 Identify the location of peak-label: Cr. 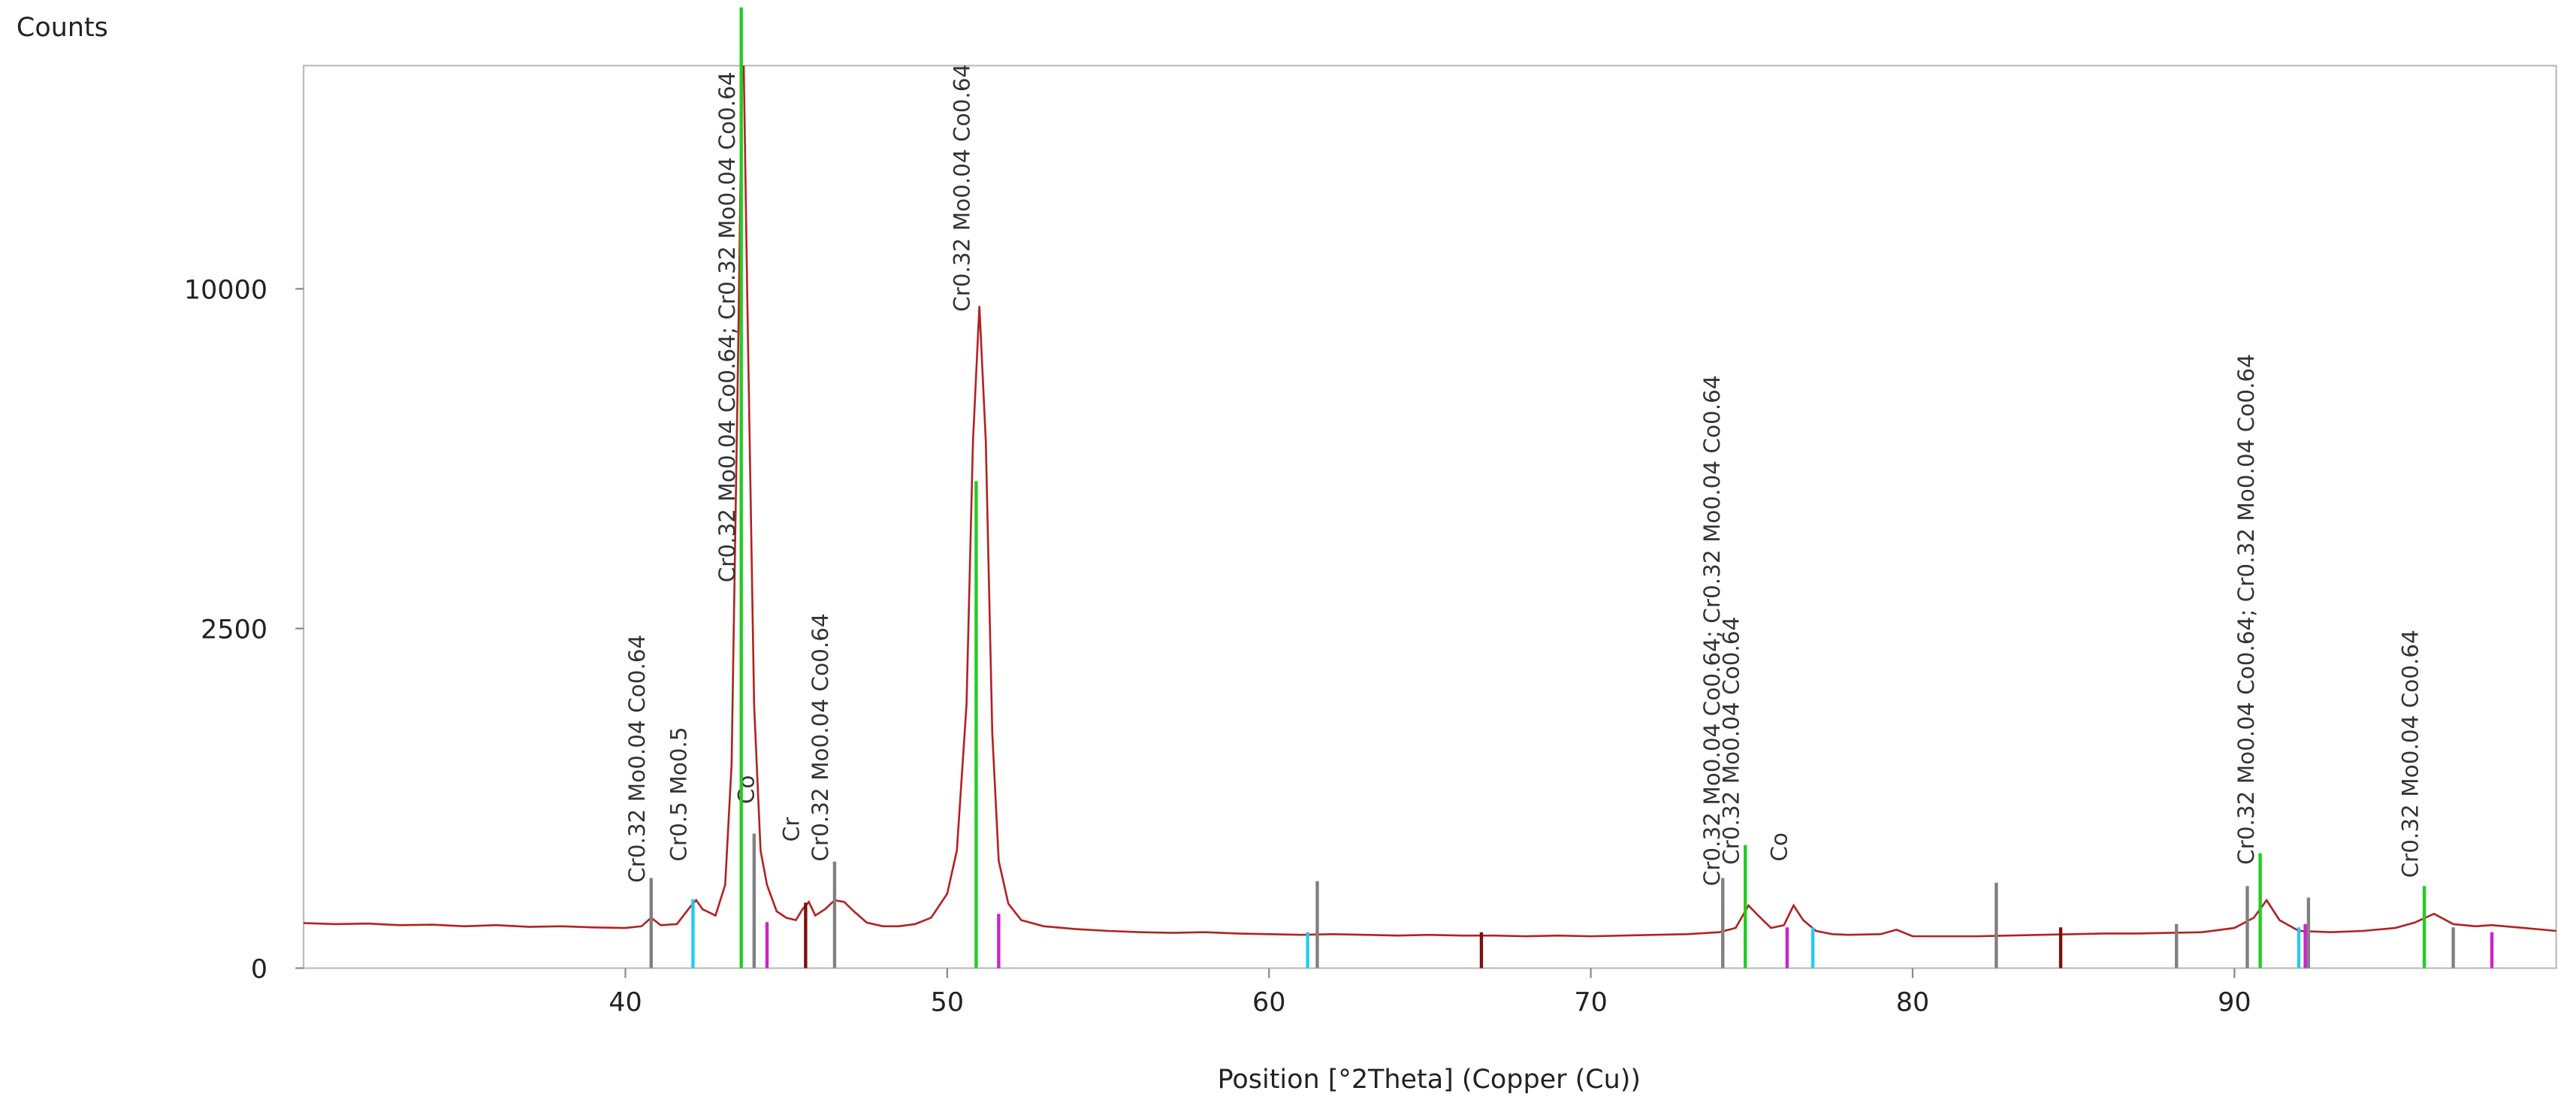
(792, 829).